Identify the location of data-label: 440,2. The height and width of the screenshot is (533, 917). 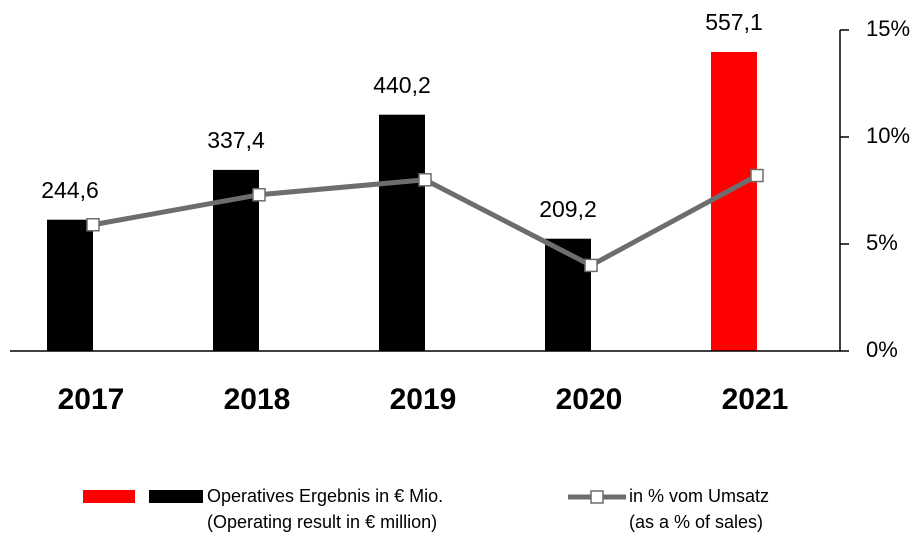
(402, 85).